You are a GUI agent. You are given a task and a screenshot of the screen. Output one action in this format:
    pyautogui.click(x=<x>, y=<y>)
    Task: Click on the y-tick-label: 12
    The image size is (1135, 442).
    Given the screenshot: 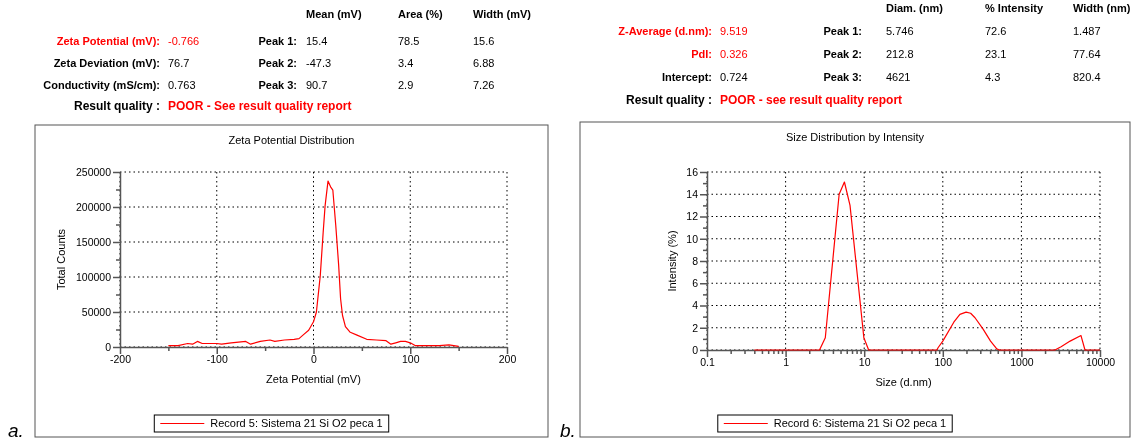 What is the action you would take?
    pyautogui.click(x=692, y=216)
    